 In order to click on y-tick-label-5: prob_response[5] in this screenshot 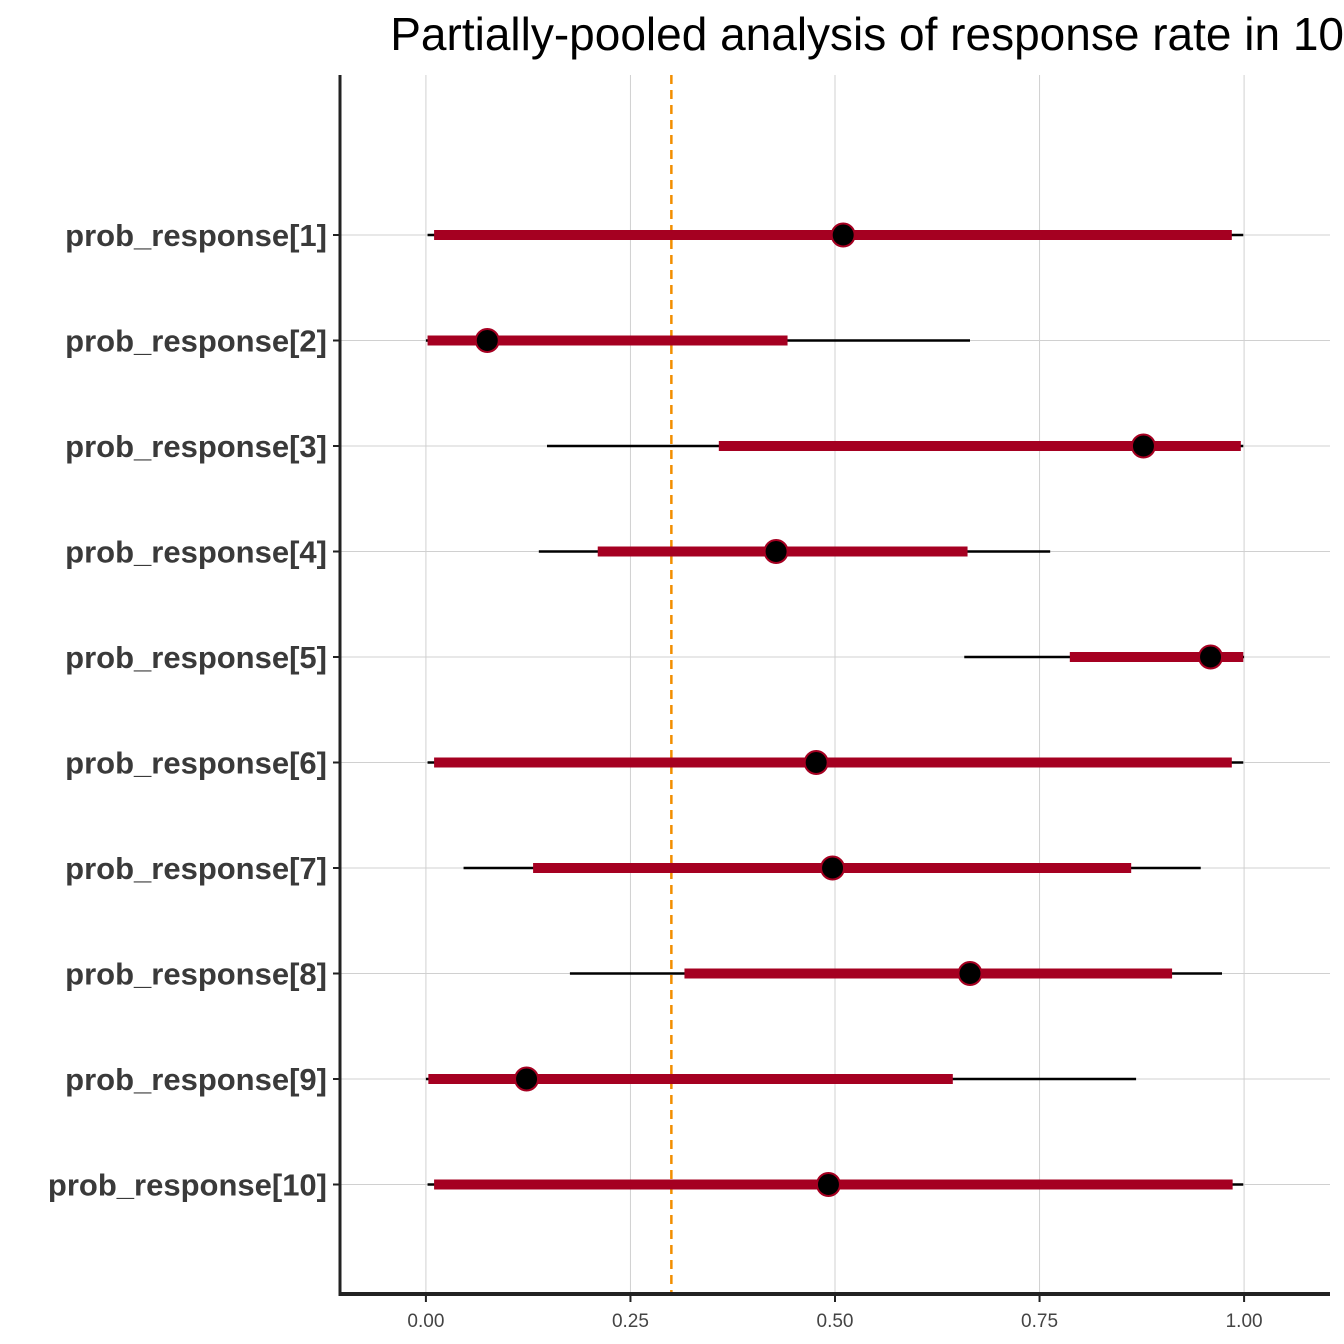, I will do `click(196, 657)`.